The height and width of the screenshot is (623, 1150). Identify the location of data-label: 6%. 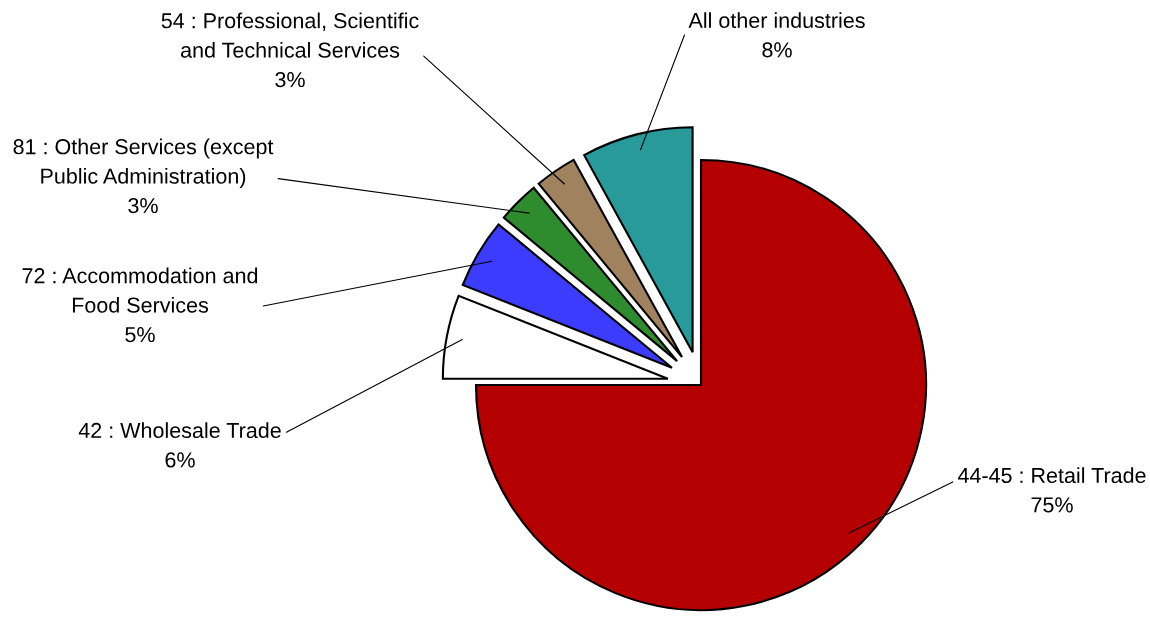
(180, 460).